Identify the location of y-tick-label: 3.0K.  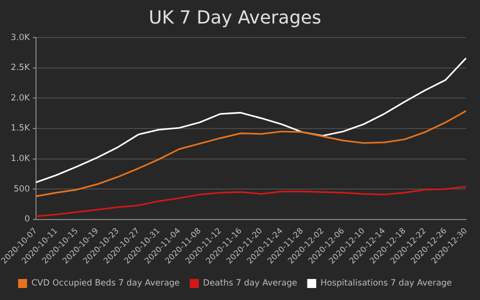
(20, 37).